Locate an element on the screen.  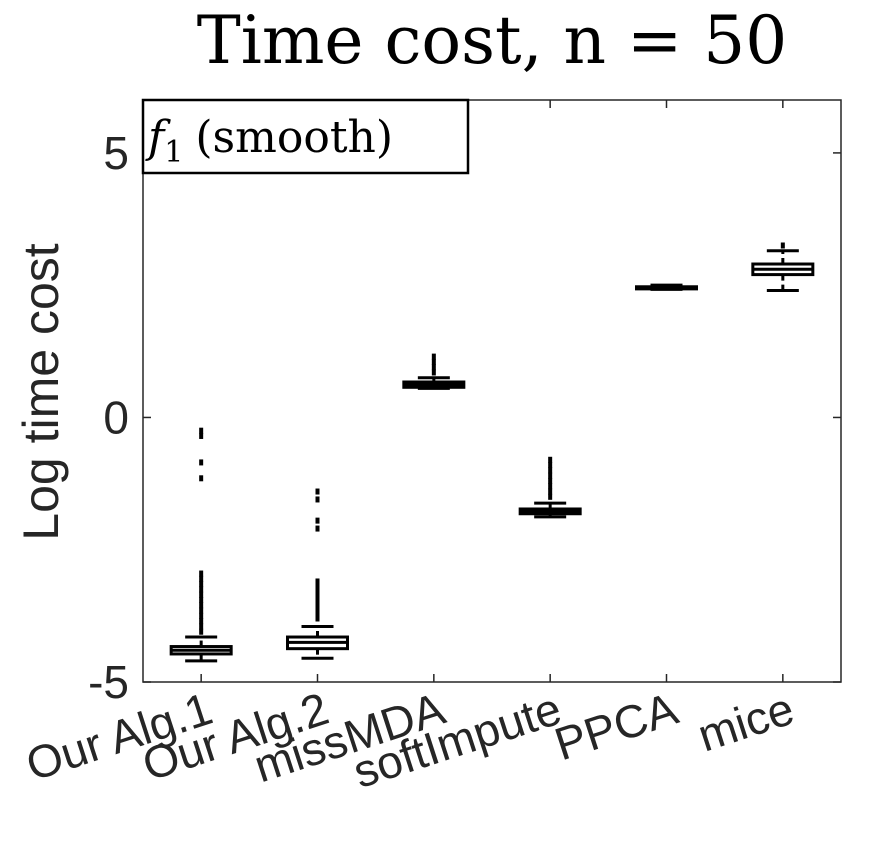
annotation-text: (smooth) is located at coordinates (294, 137).